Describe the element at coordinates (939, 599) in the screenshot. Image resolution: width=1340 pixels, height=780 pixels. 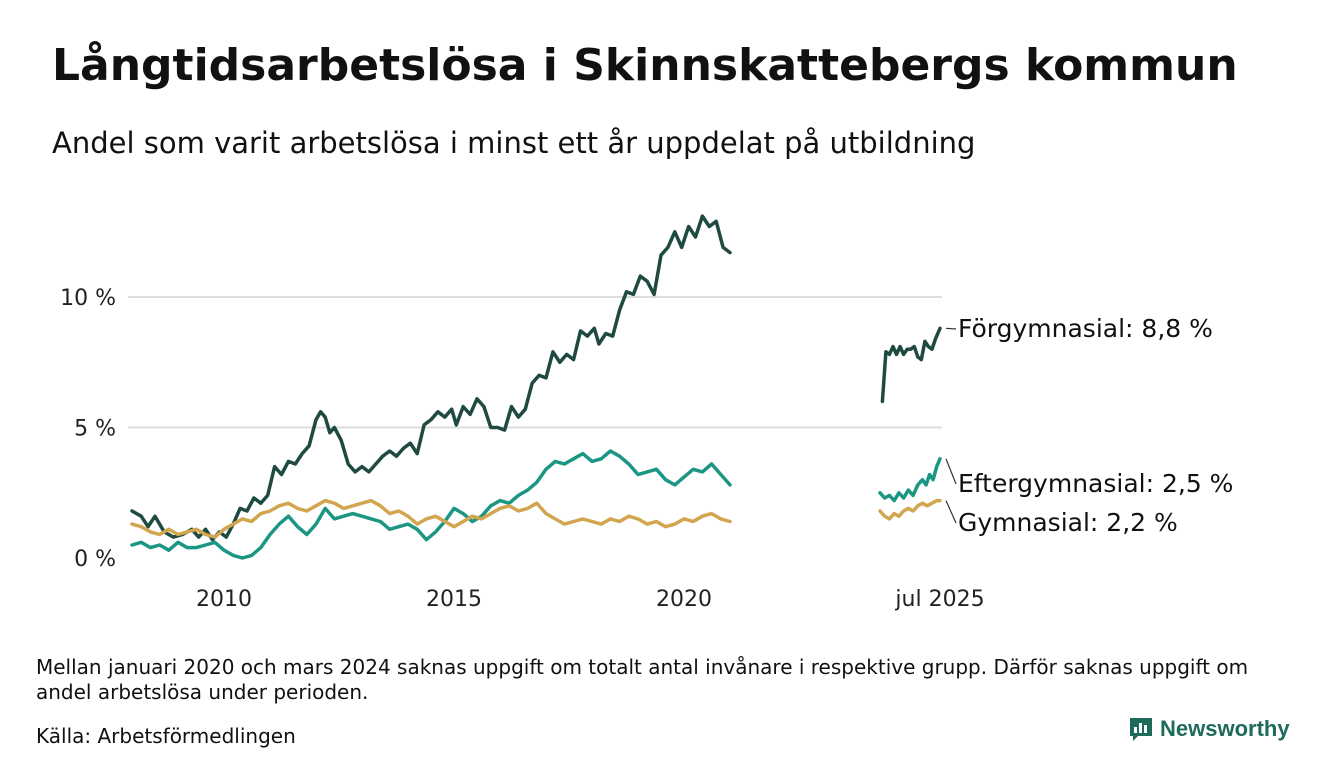
I see `x-tick-label: jul 2025` at that location.